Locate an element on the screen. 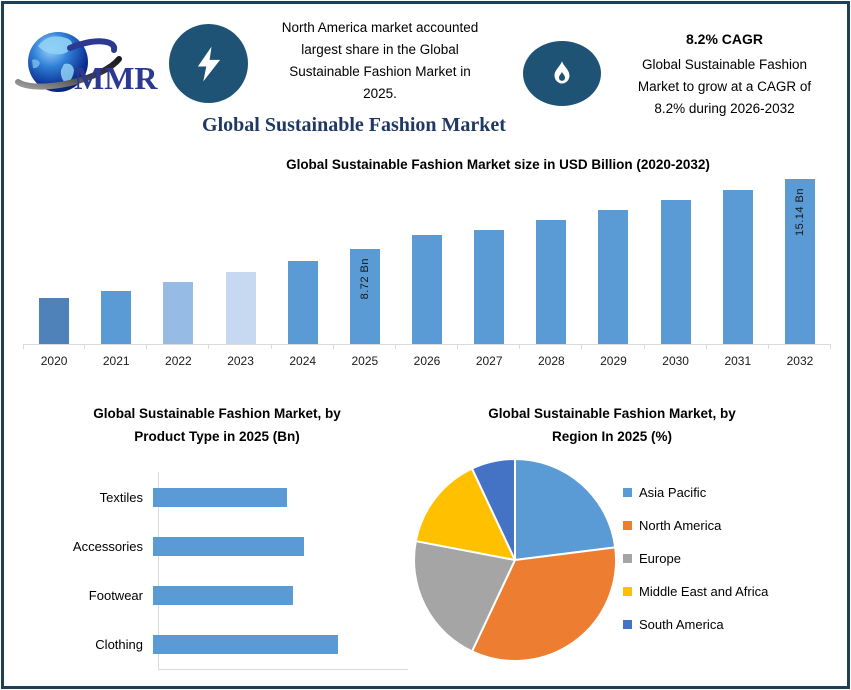 This screenshot has width=851, height=690. hbar-row-clothing: Clothing is located at coordinates (220, 644).